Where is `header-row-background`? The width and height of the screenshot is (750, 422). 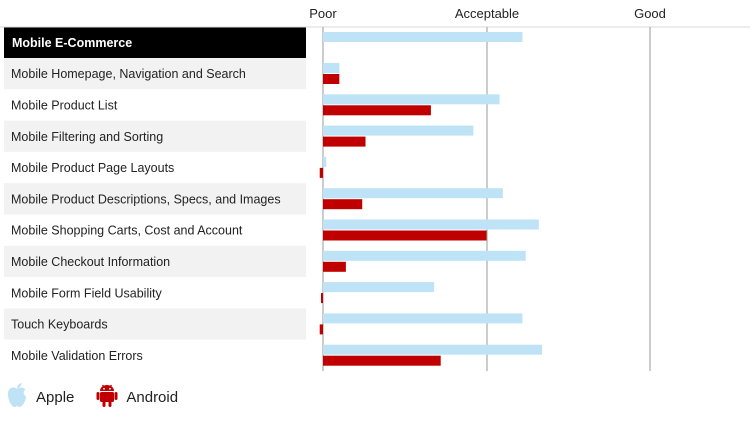 header-row-background is located at coordinates (155, 42).